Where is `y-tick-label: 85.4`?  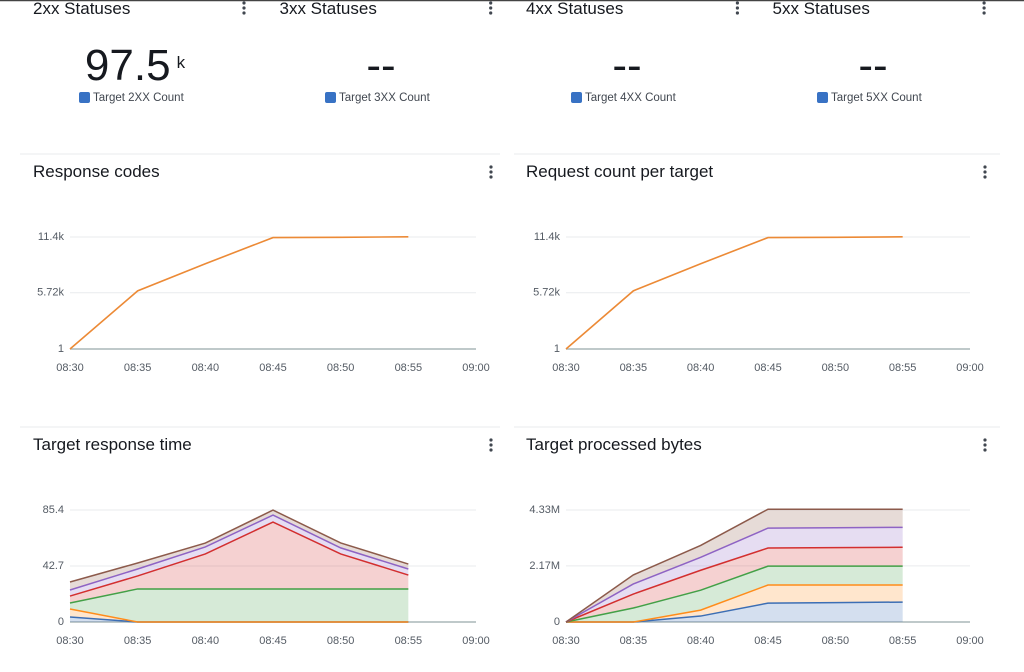 y-tick-label: 85.4 is located at coordinates (53, 510).